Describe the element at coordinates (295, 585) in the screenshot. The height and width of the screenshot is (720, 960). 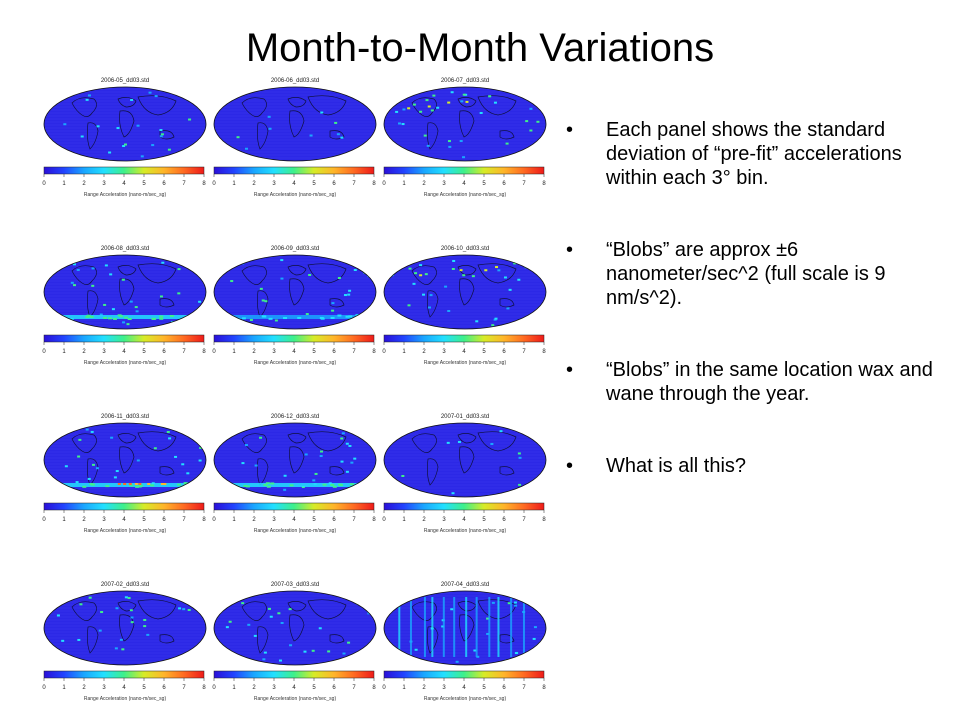
I see `panel-label: 2007-03_dd03.std` at that location.